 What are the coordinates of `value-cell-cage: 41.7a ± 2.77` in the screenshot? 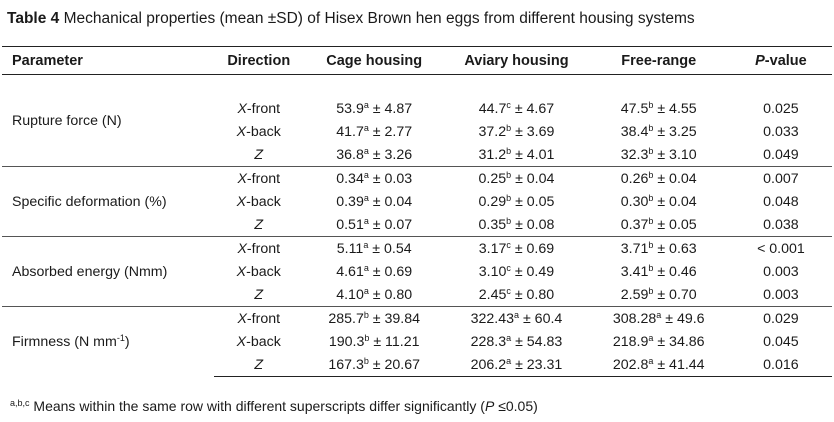 It's located at (374, 131).